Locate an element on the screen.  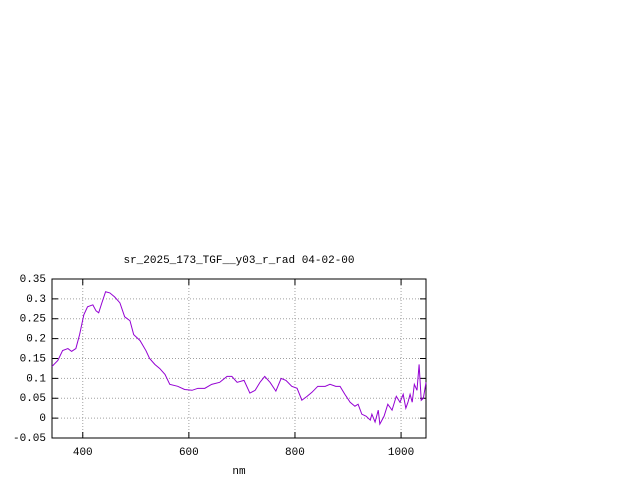
y-tick-label: 0.2 is located at coordinates (36, 340).